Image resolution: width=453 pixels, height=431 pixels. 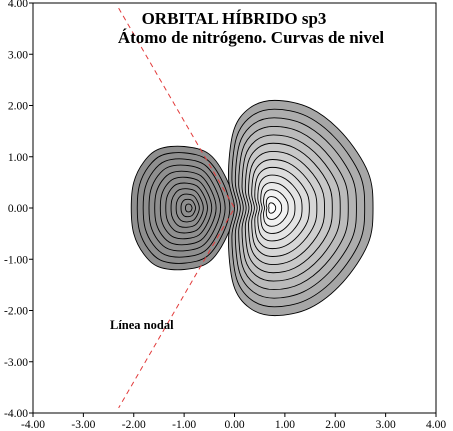 I want to click on x-tick-label: 2.00, so click(x=335, y=425).